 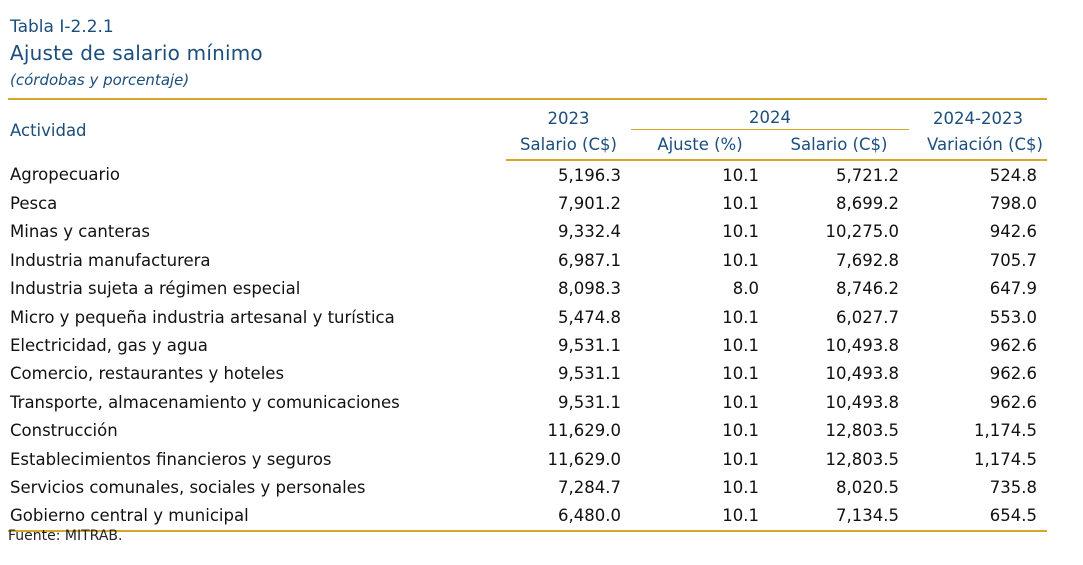 What do you see at coordinates (589, 232) in the screenshot?
I see `salario-2023-cell: 9,332.4` at bounding box center [589, 232].